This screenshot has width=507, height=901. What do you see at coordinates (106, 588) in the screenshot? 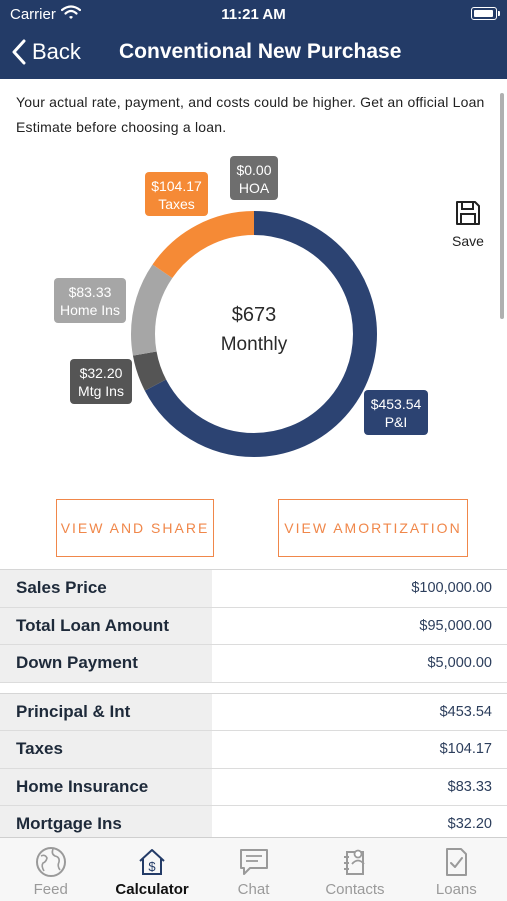
I see `row-label: Sales Price` at bounding box center [106, 588].